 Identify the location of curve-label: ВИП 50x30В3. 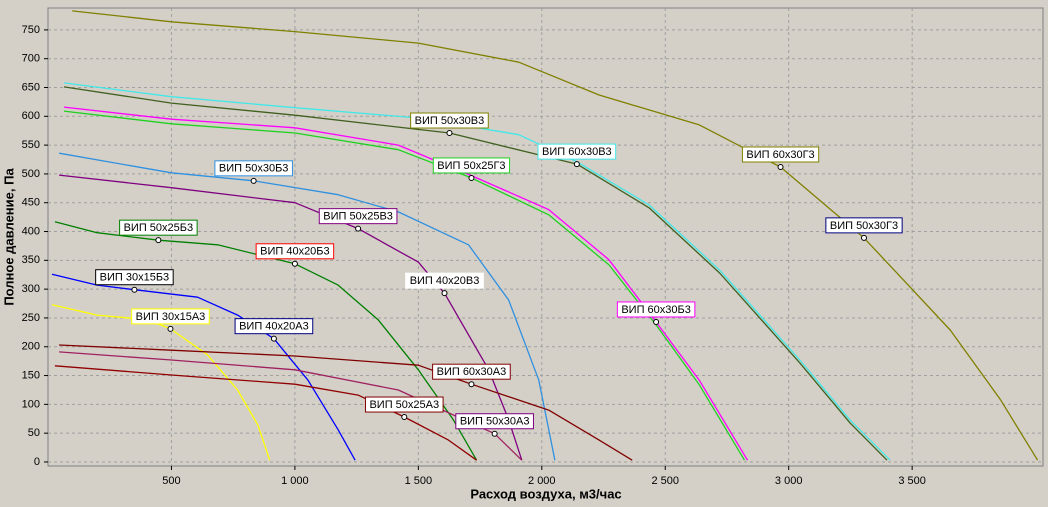
(450, 121).